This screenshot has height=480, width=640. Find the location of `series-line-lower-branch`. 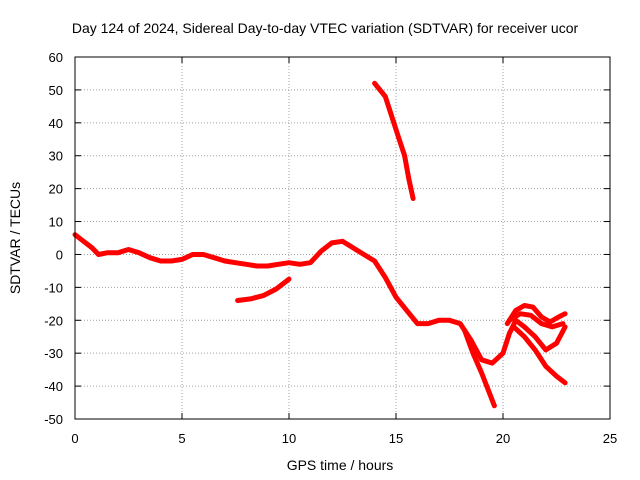

series-line-lower-branch is located at coordinates (539, 355).